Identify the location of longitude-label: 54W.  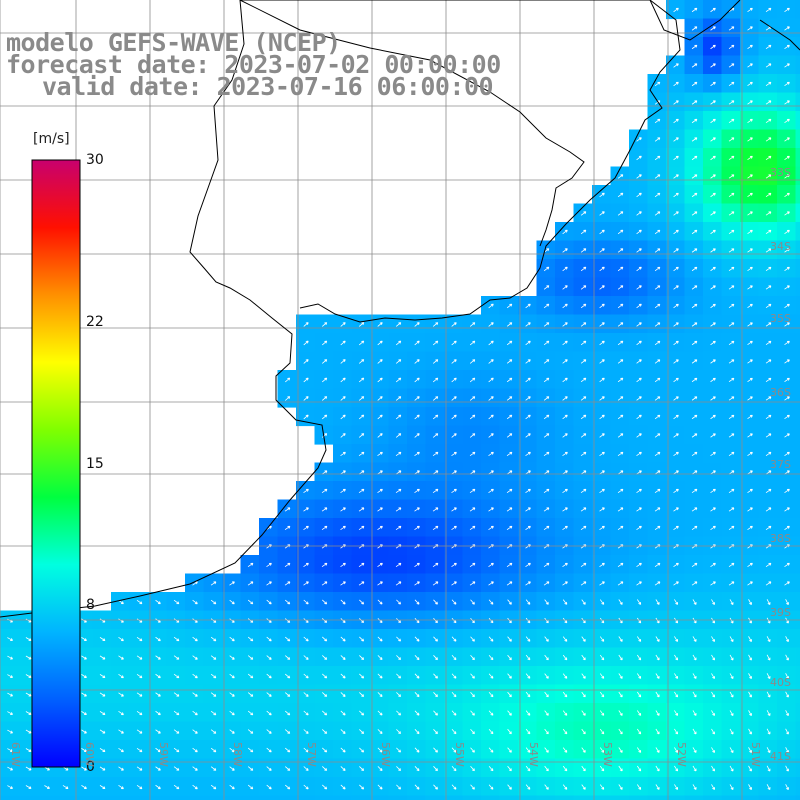
(533, 754).